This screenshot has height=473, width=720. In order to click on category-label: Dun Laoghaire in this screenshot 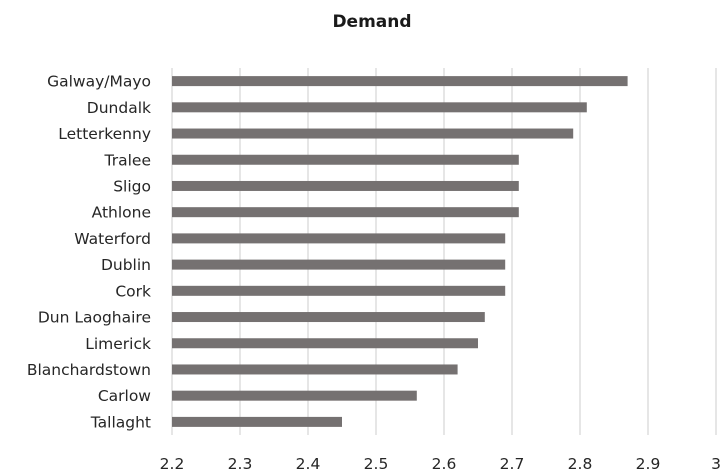, I will do `click(94, 318)`.